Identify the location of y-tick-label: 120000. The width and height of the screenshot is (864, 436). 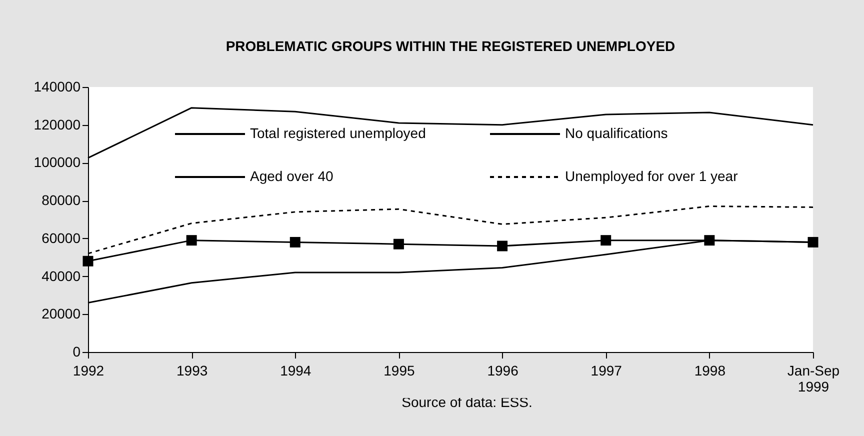
(57, 124).